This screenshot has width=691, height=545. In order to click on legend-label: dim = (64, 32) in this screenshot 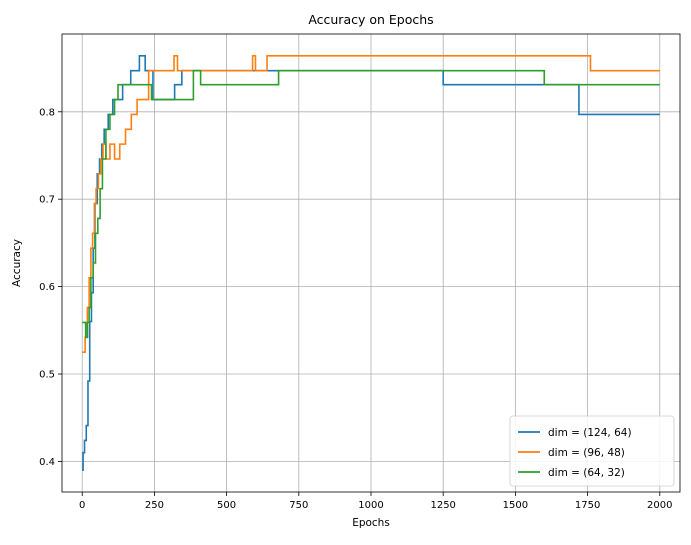, I will do `click(586, 473)`.